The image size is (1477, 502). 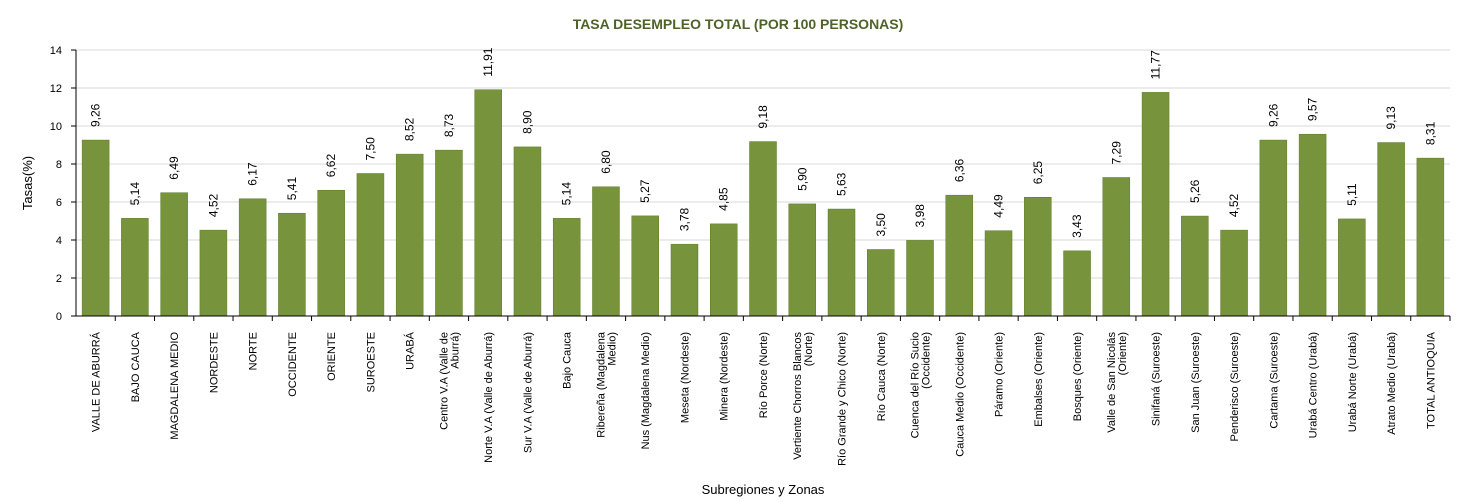 What do you see at coordinates (56, 51) in the screenshot?
I see `y-tick-label: 14` at bounding box center [56, 51].